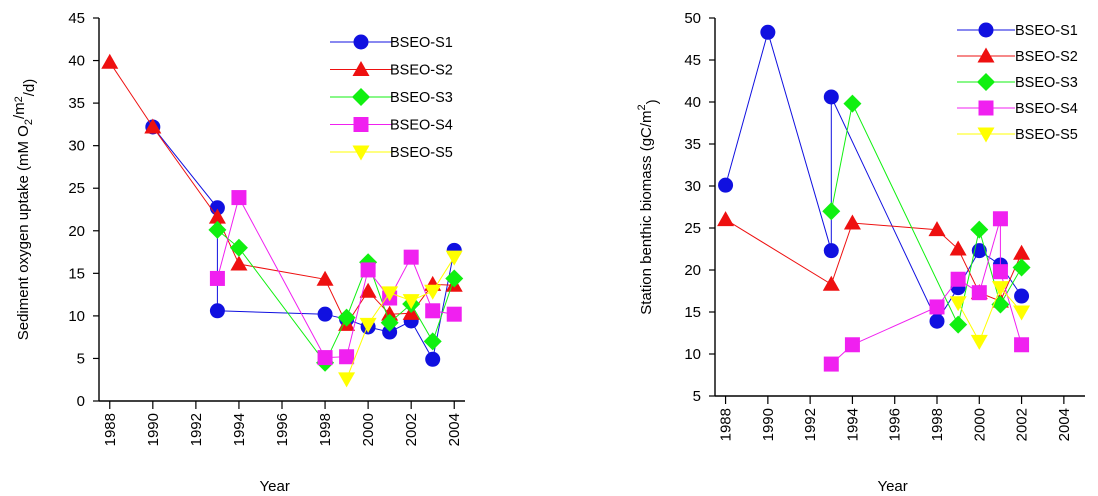 The image size is (1098, 496). I want to click on legend-entry-bseo-s3: BSEO-S3, so click(1017, 82).